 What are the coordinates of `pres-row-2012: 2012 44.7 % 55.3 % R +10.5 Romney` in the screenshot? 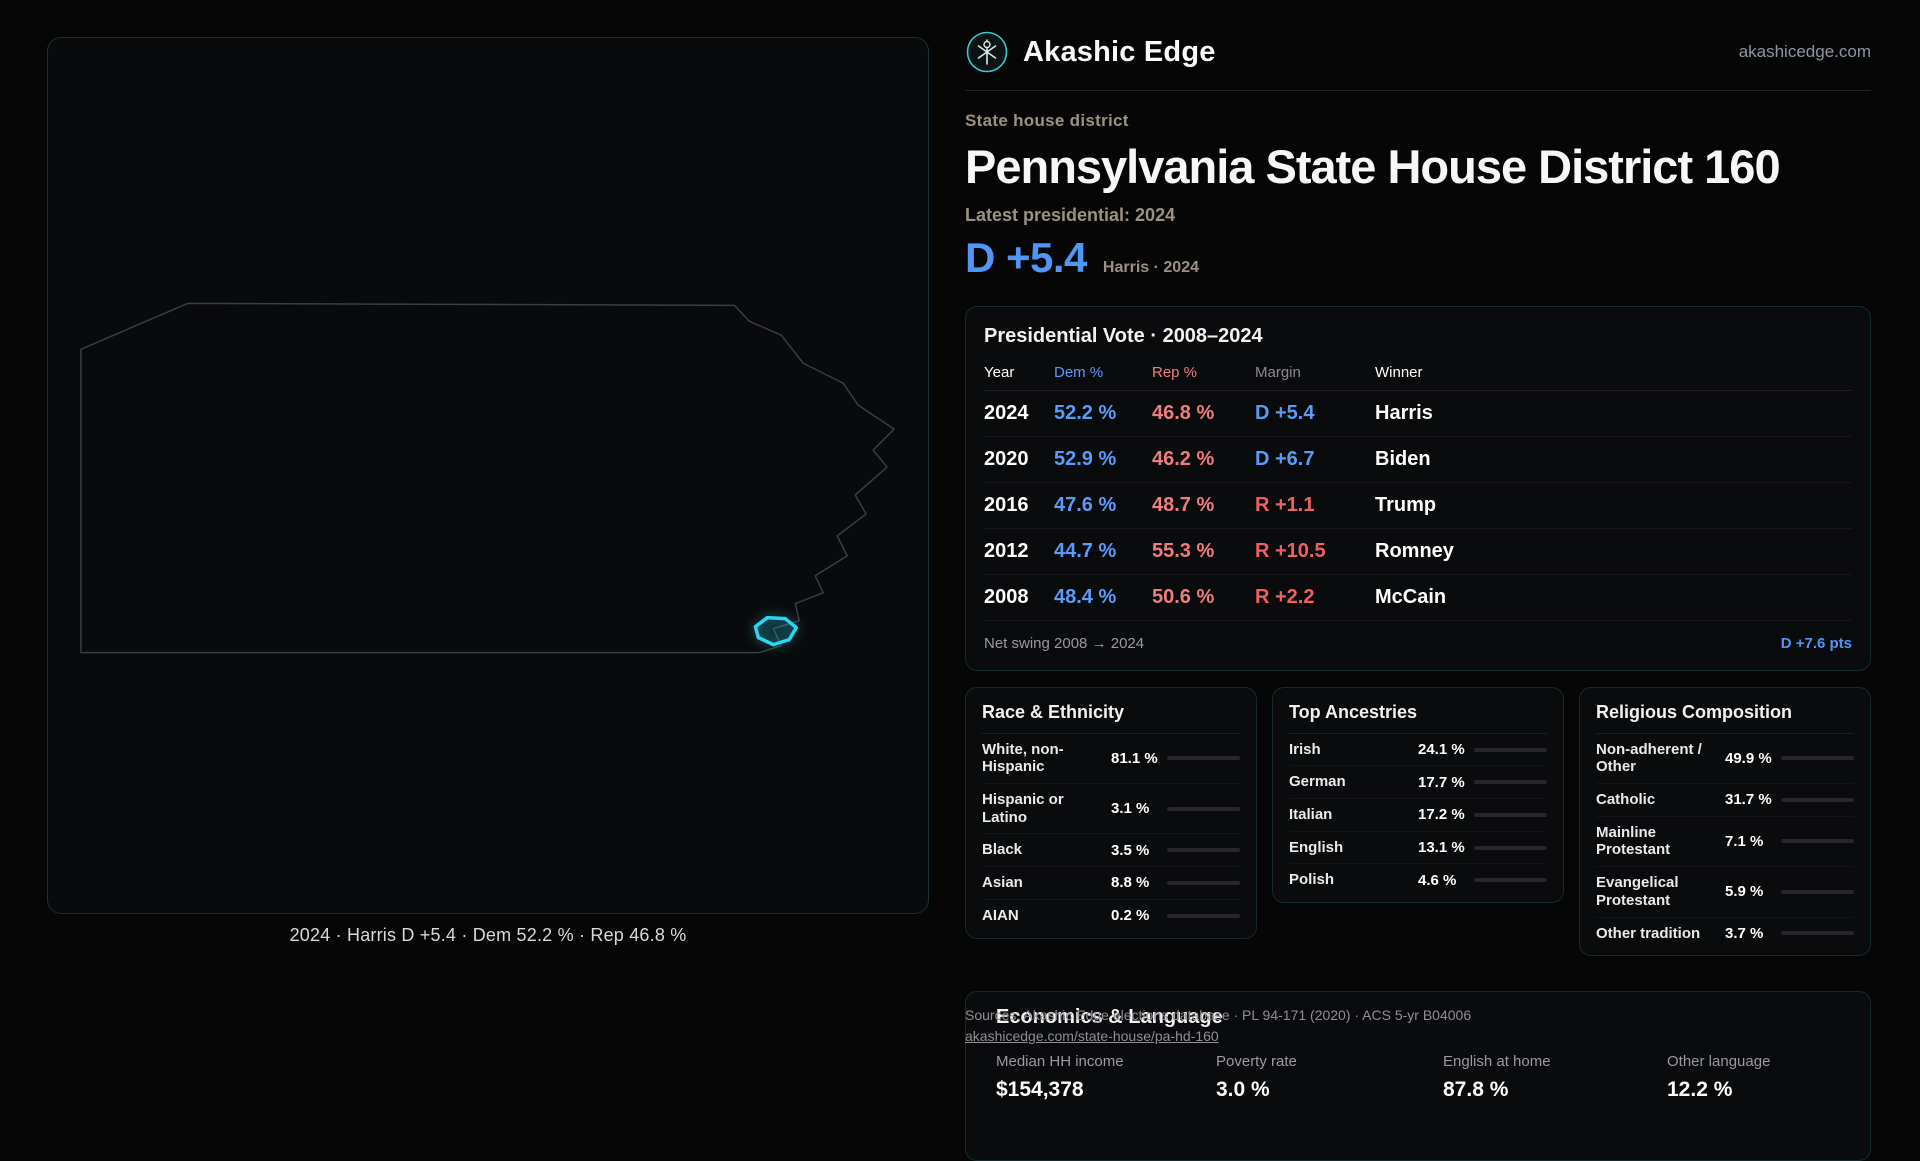 It's located at (1418, 551).